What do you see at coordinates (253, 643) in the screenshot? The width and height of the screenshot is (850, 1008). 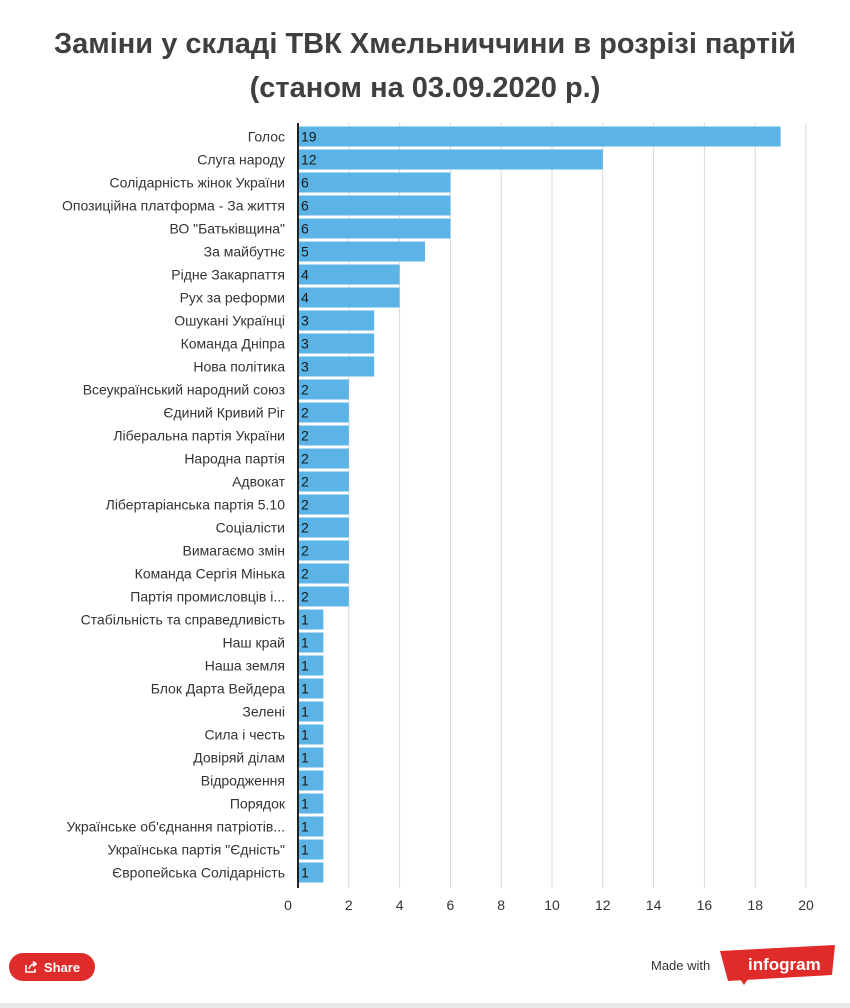 I see `category-label: Наш край` at bounding box center [253, 643].